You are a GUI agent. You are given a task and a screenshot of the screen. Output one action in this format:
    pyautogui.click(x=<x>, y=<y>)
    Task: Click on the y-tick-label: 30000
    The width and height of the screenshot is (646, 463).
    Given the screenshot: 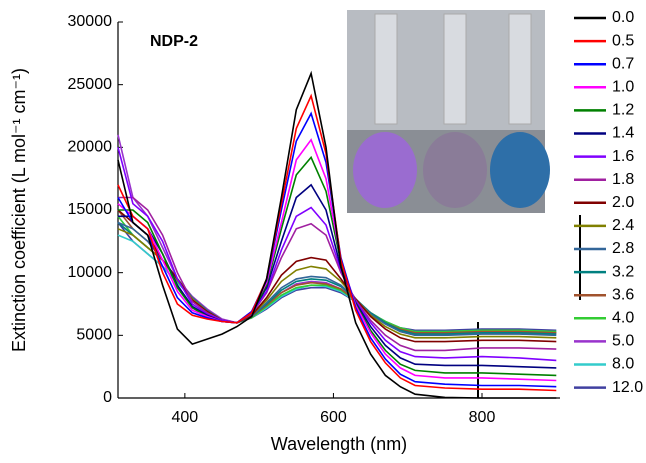 What is the action you would take?
    pyautogui.click(x=90, y=21)
    